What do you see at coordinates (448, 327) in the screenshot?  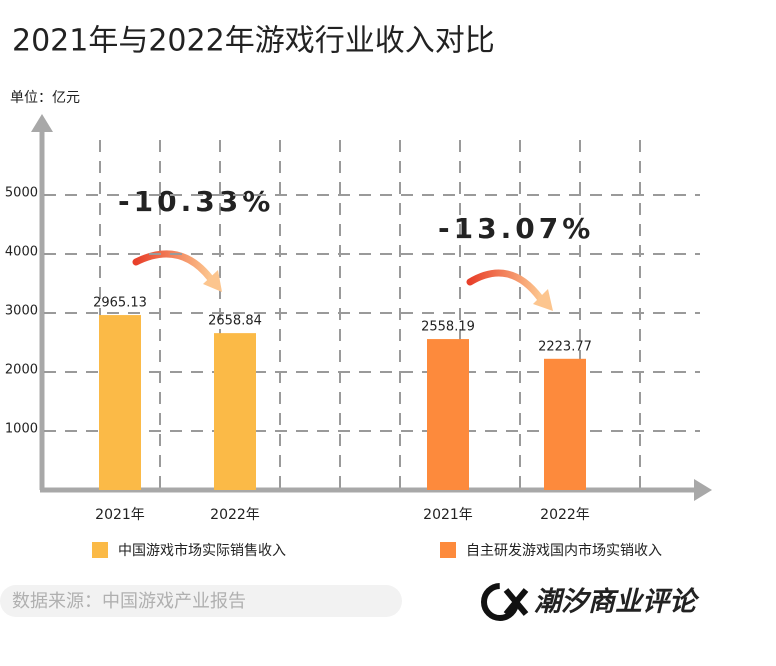 I see `value-label: 2558.19` at bounding box center [448, 327].